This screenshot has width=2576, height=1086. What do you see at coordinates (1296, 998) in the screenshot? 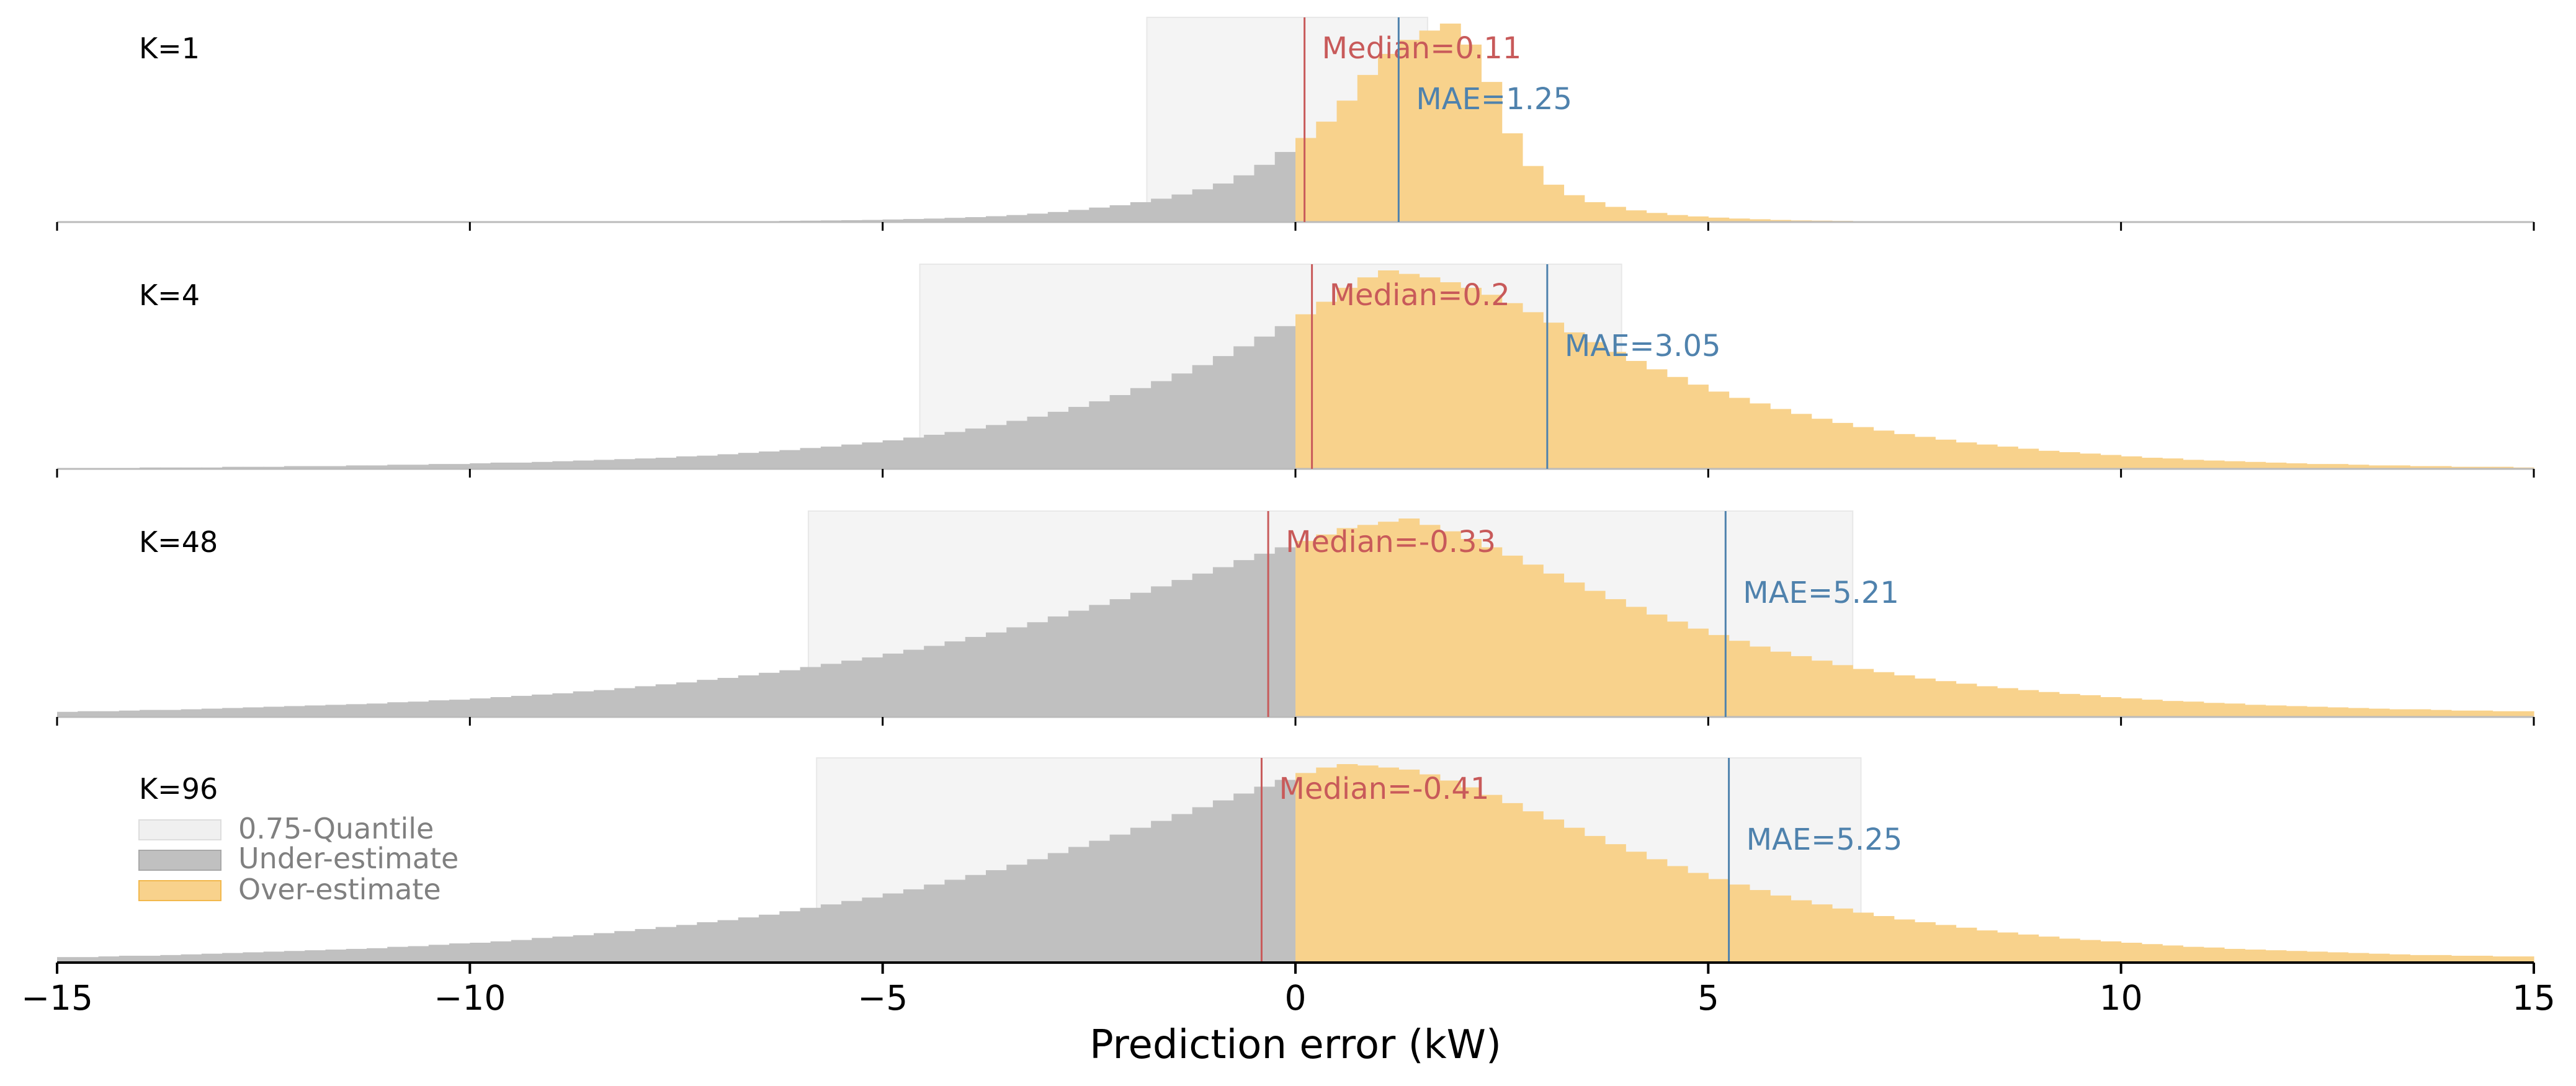
I see `x-tick-label: 0` at bounding box center [1296, 998].